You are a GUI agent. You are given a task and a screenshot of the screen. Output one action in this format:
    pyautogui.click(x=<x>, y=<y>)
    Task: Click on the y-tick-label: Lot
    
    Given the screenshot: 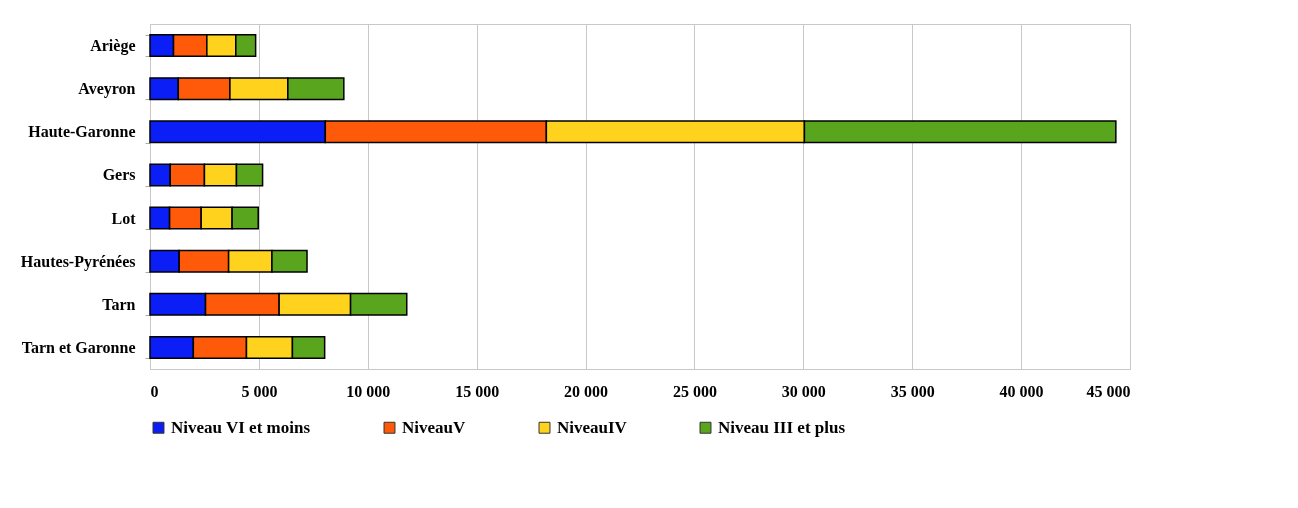 What is the action you would take?
    pyautogui.click(x=124, y=218)
    